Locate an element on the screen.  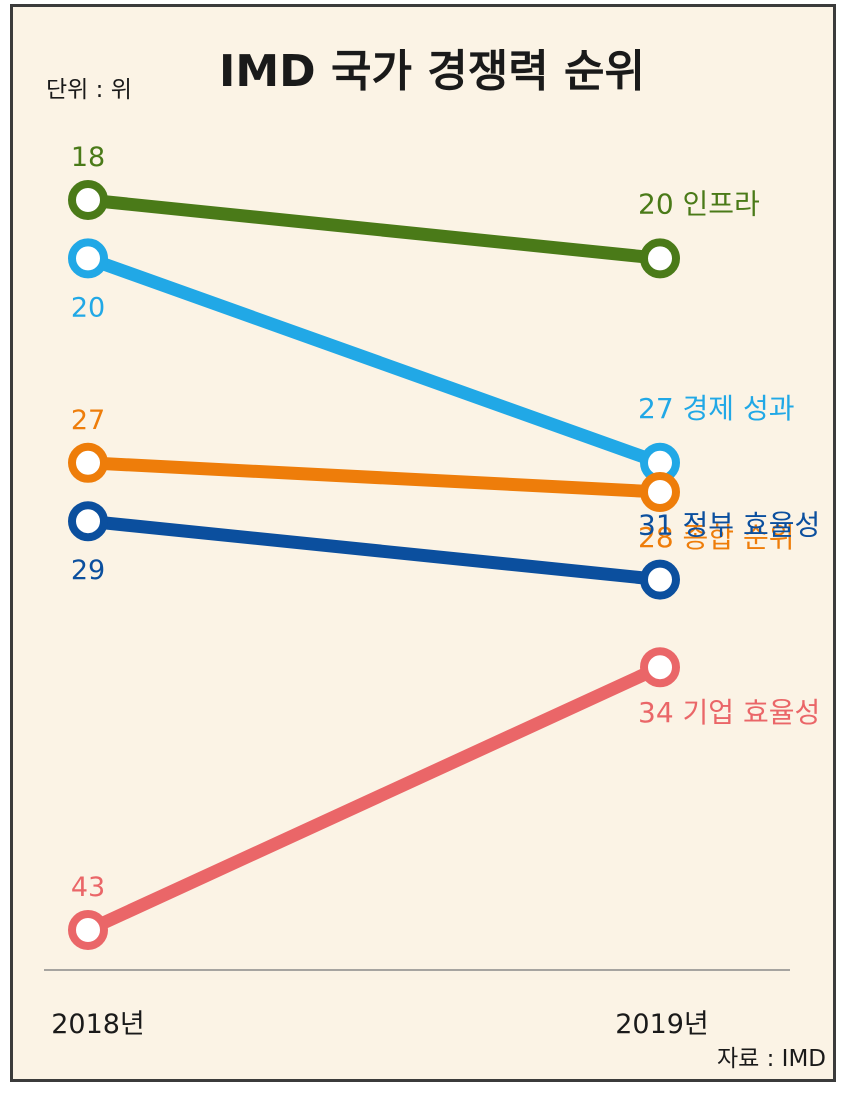
data-label-기업-효율성-2019: 34 기업 효율성 is located at coordinates (729, 712).